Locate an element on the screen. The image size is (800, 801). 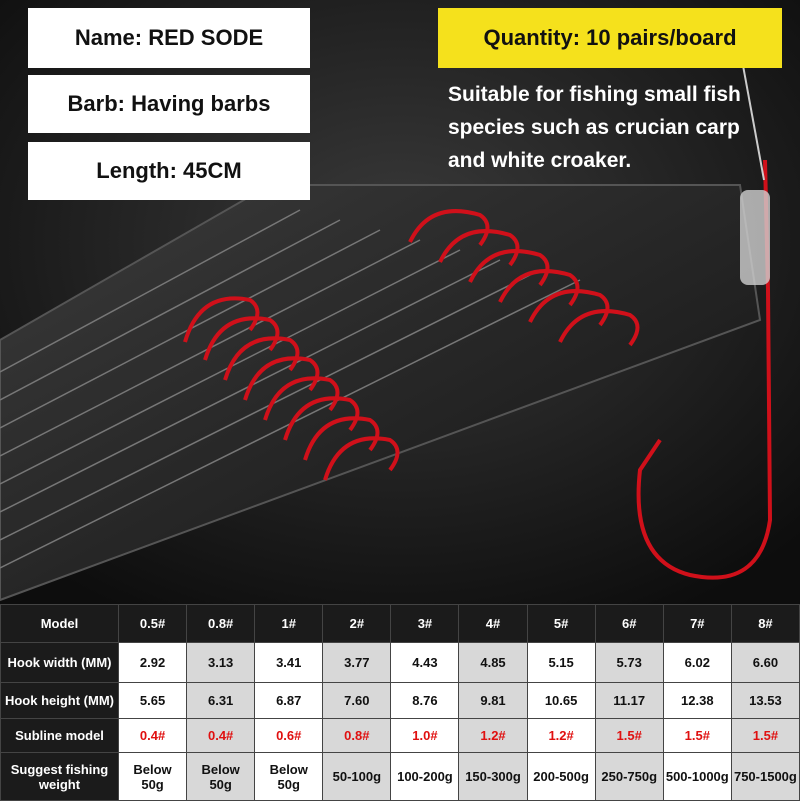
table-cell: 3.13 is located at coordinates (221, 662).